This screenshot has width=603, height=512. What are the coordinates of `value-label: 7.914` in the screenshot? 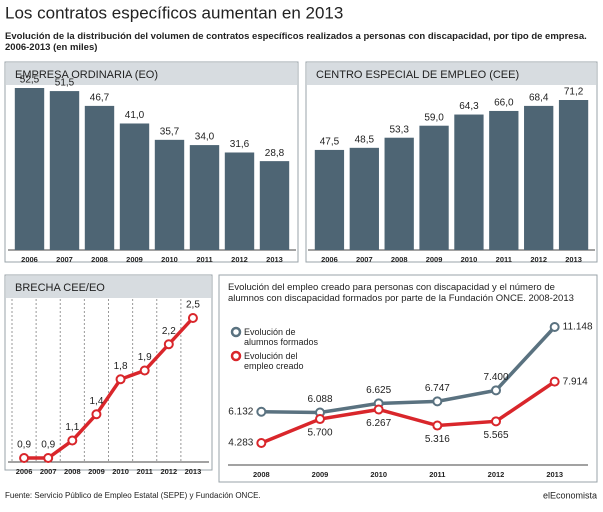 It's located at (575, 381).